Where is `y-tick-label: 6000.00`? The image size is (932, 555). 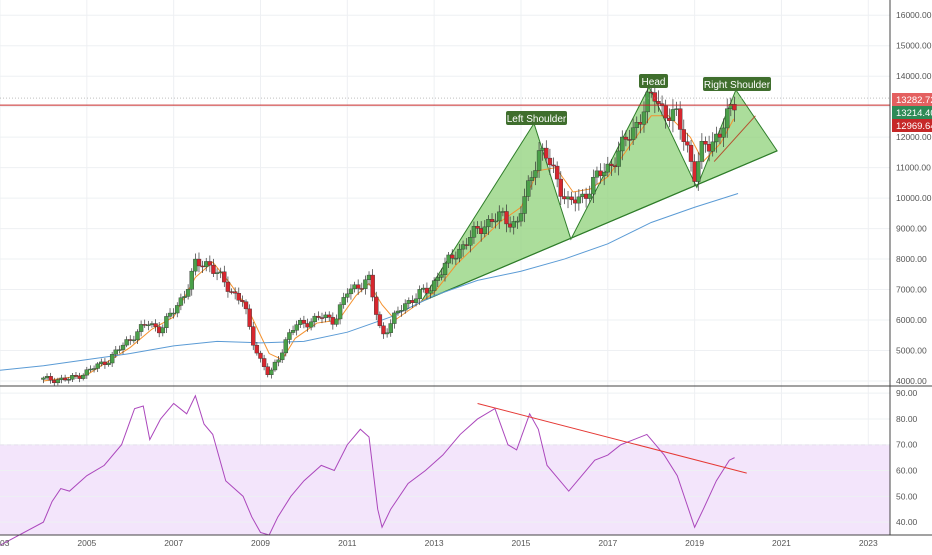 y-tick-label: 6000.00 is located at coordinates (911, 320).